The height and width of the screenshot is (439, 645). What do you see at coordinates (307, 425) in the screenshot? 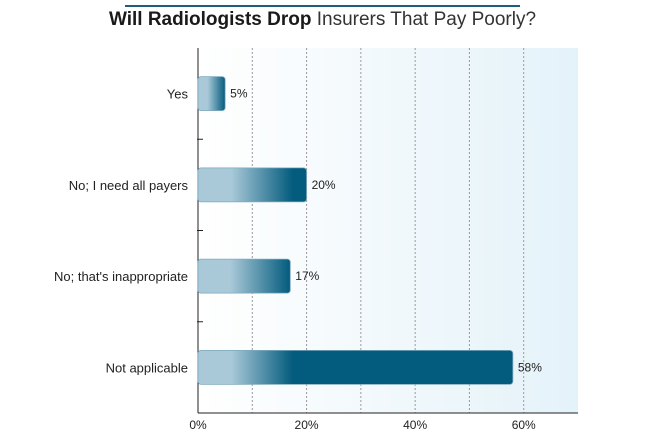
I see `x-tick-label: 20%` at bounding box center [307, 425].